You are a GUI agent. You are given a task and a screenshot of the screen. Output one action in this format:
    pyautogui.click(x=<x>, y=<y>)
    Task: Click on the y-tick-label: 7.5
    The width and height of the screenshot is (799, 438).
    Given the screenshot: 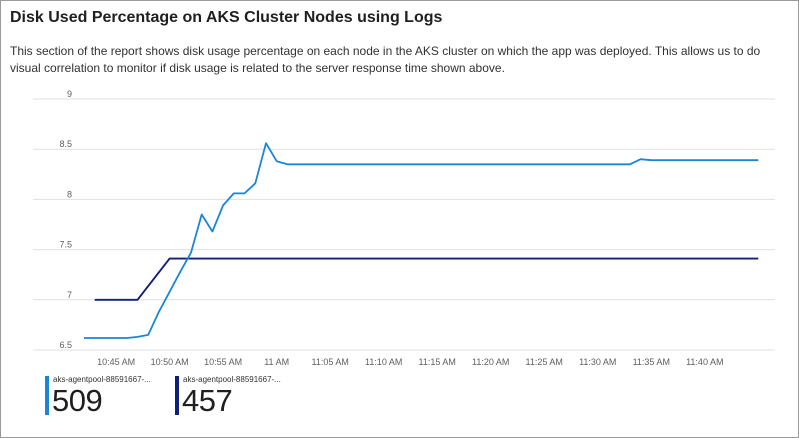 What is the action you would take?
    pyautogui.click(x=65, y=245)
    